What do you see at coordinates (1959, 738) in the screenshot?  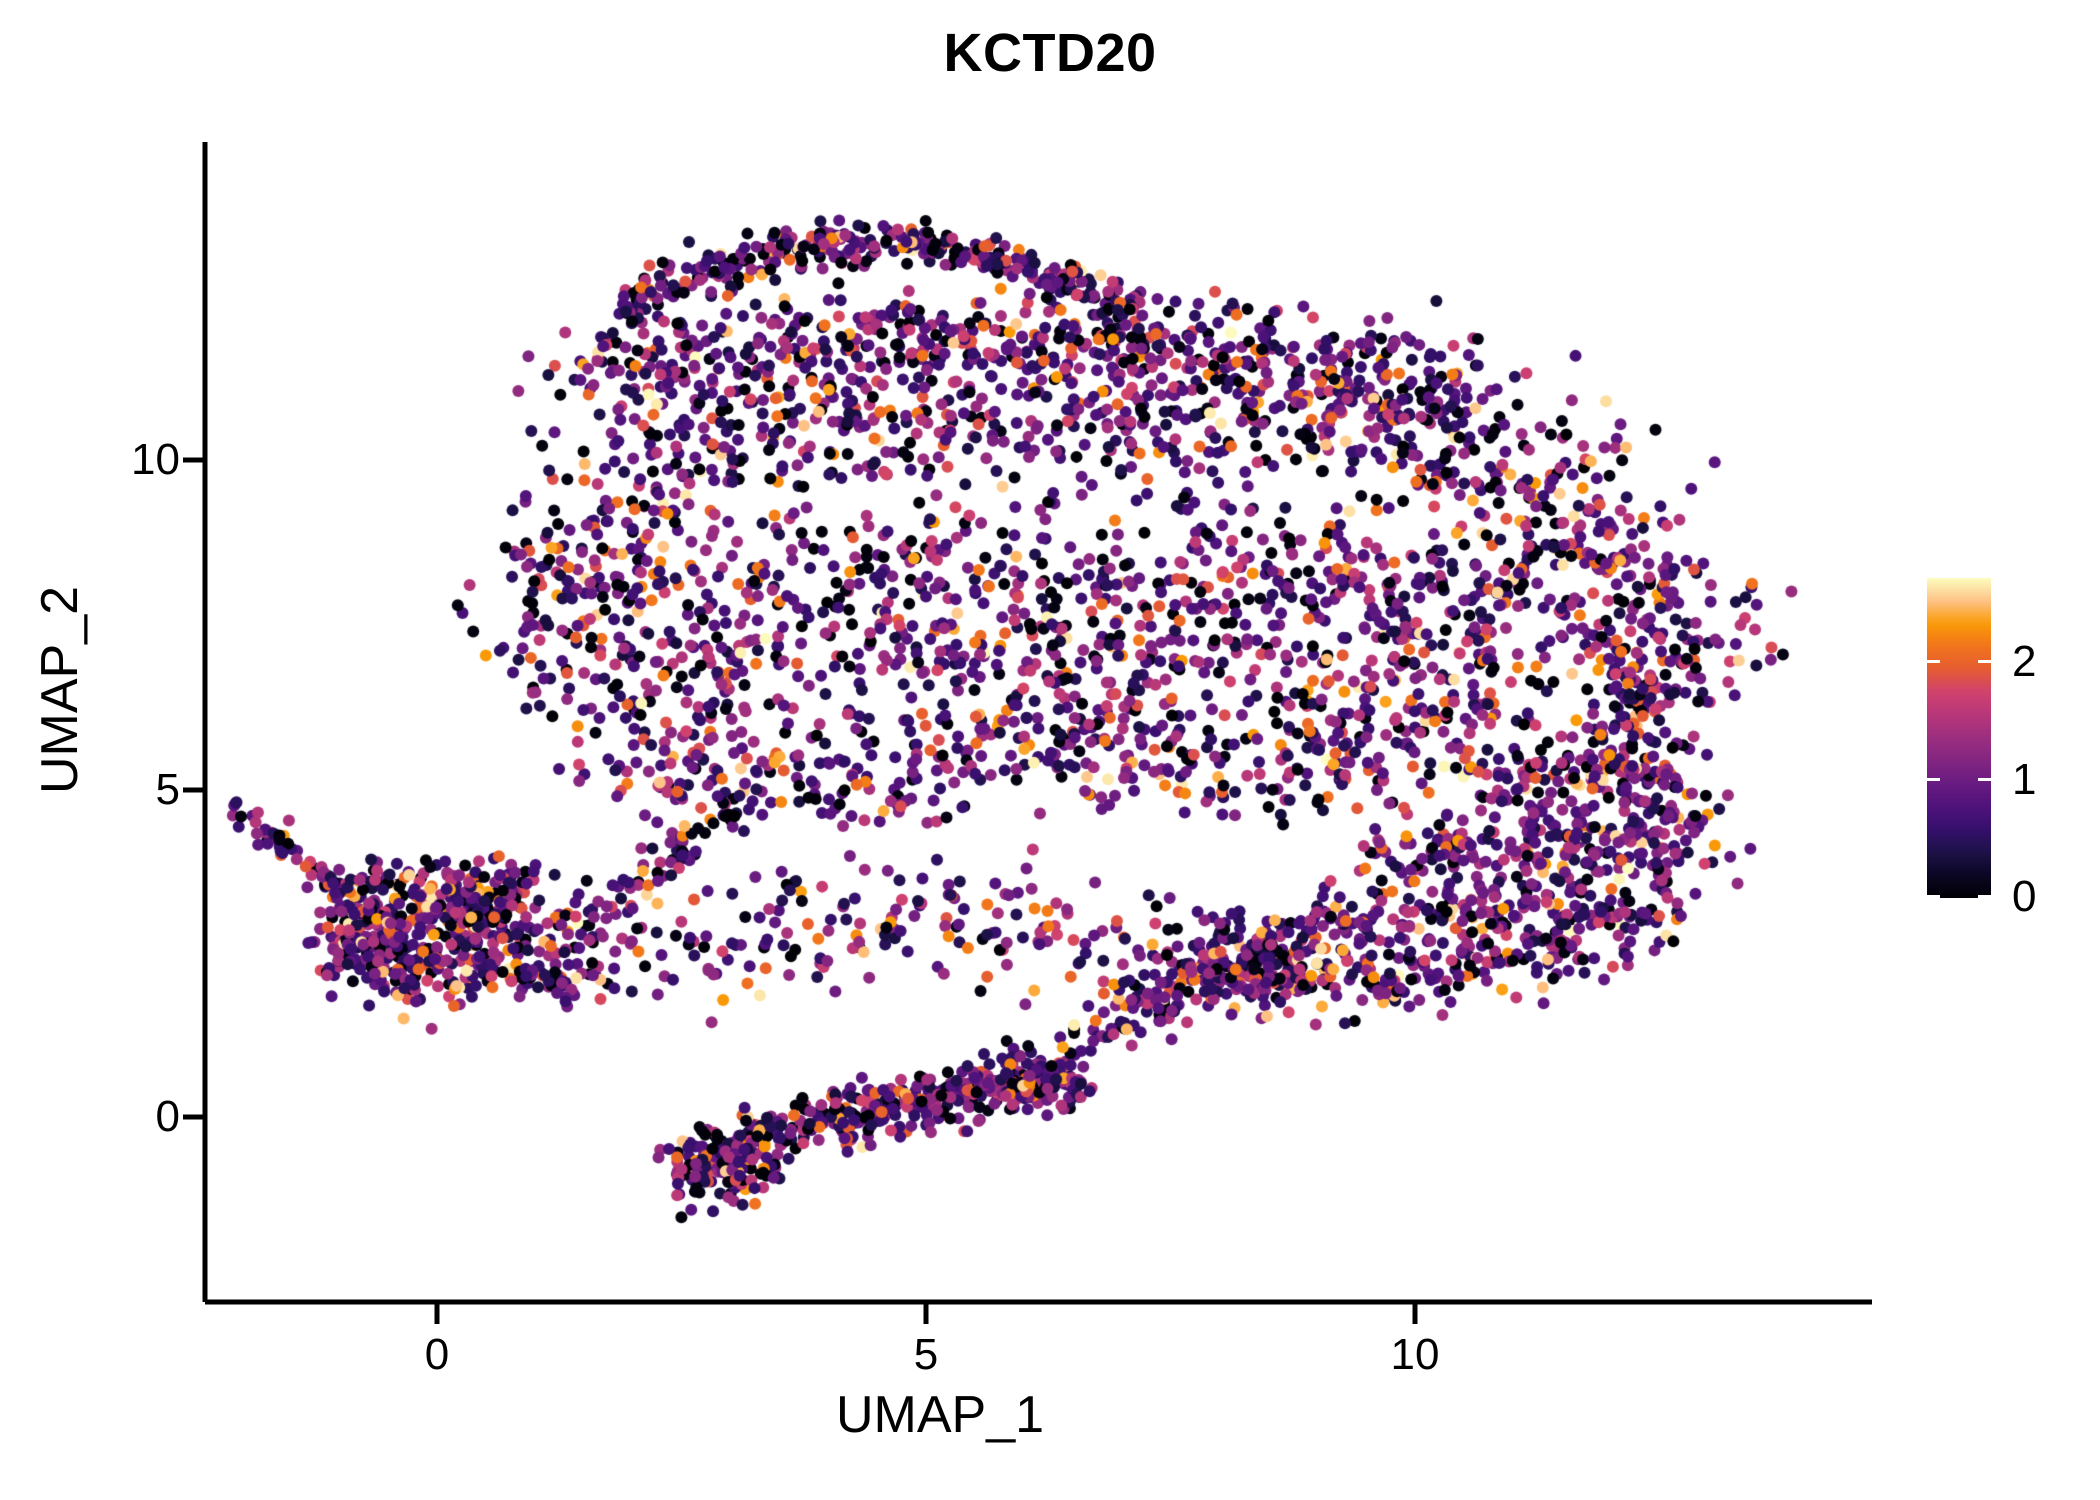 I see `colorbar-gradient` at bounding box center [1959, 738].